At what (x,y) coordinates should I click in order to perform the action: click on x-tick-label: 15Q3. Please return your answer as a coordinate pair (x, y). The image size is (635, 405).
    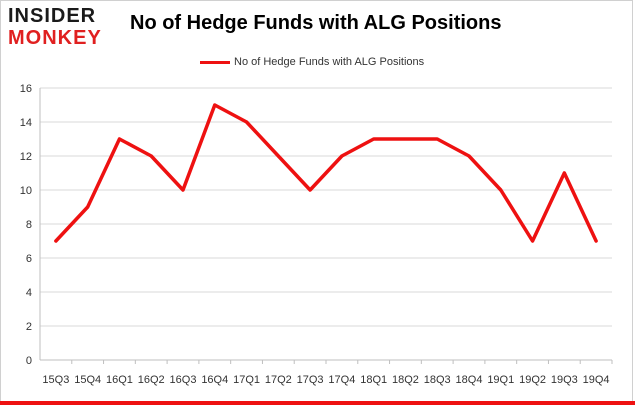
    Looking at the image, I should click on (55, 380).